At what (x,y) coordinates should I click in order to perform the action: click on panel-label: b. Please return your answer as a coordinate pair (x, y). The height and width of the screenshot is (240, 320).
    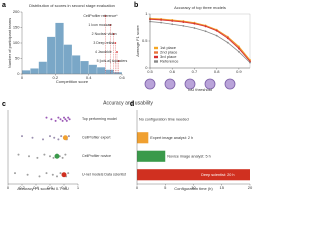
    Looking at the image, I should click on (136, 5).